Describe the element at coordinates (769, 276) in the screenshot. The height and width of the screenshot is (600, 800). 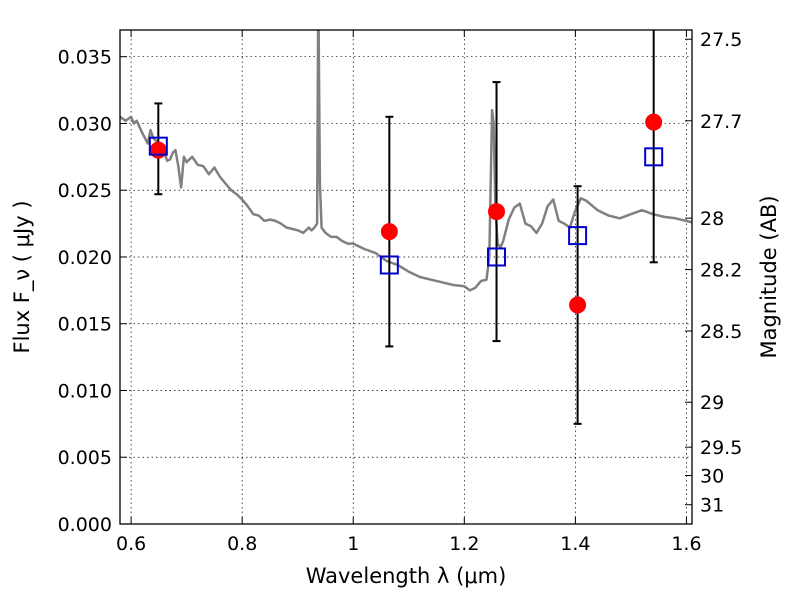
I see `y2-axis-title: Magnitude (AB)` at that location.